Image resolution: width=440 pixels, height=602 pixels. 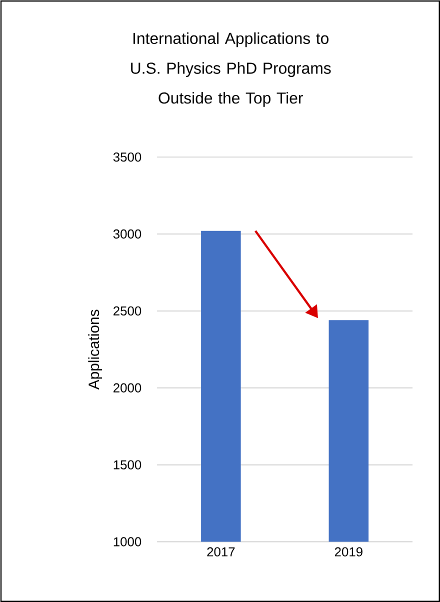 What do you see at coordinates (127, 157) in the screenshot?
I see `y-tick-label: 3500` at bounding box center [127, 157].